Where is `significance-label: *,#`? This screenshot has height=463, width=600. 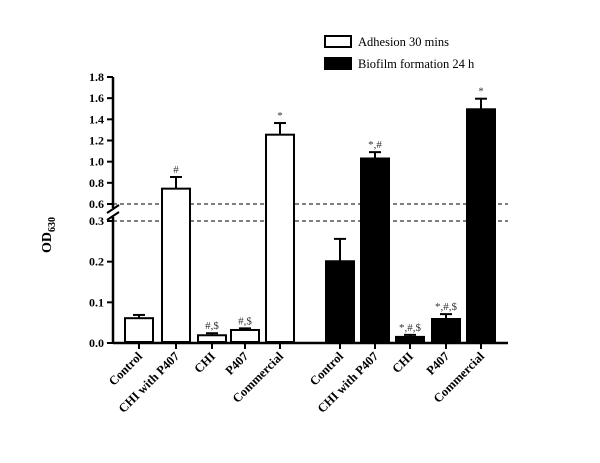 significance-label: *,# is located at coordinates (375, 145).